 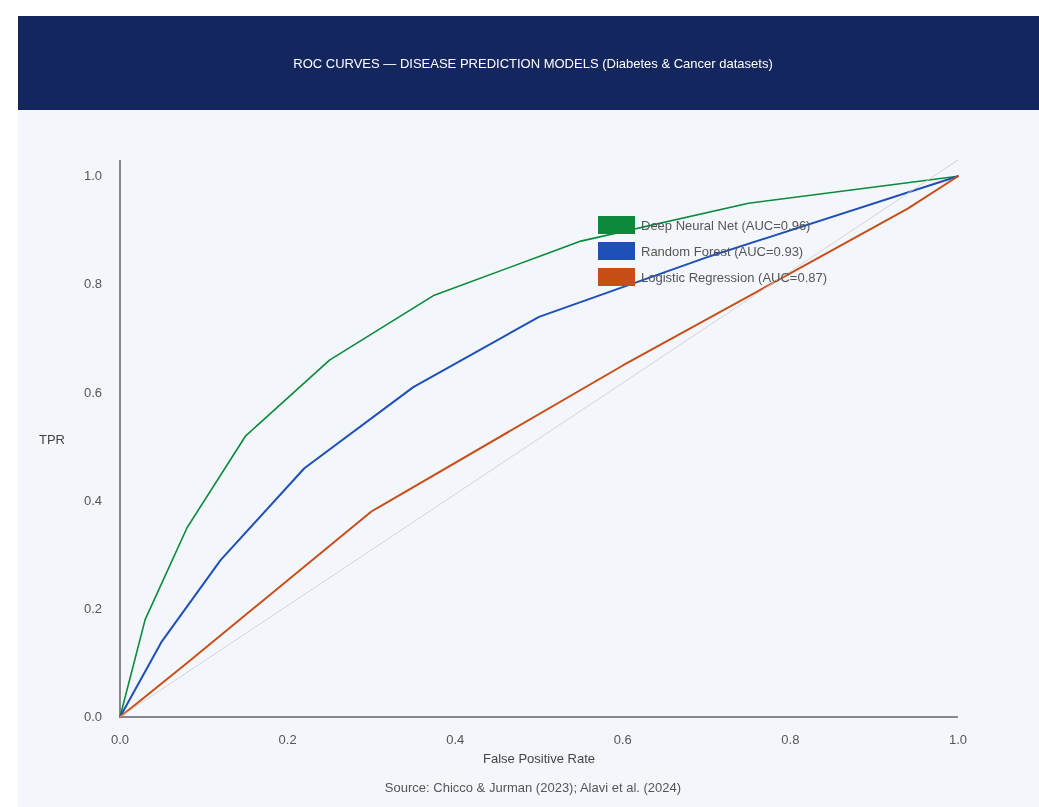 What do you see at coordinates (92, 392) in the screenshot?
I see `y-tick-label: 0.6` at bounding box center [92, 392].